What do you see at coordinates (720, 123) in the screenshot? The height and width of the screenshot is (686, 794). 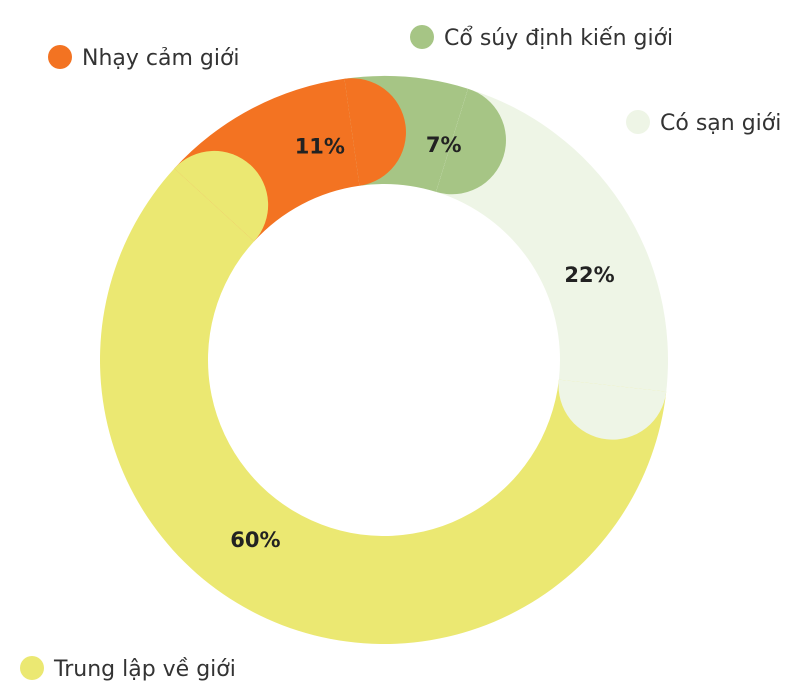 I see `legend-label: Có sạn giới` at bounding box center [720, 123].